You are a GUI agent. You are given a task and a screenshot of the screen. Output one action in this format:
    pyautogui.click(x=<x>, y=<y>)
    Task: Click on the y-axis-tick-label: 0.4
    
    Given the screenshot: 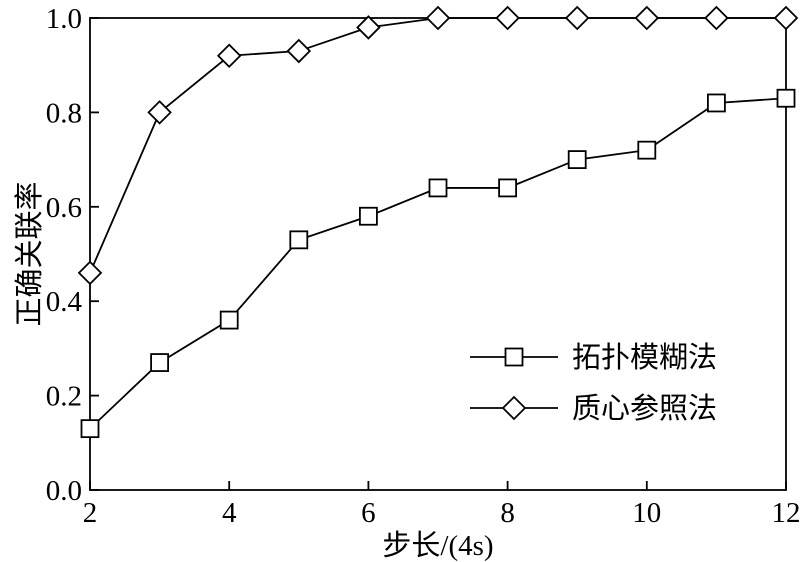 What is the action you would take?
    pyautogui.click(x=64, y=302)
    